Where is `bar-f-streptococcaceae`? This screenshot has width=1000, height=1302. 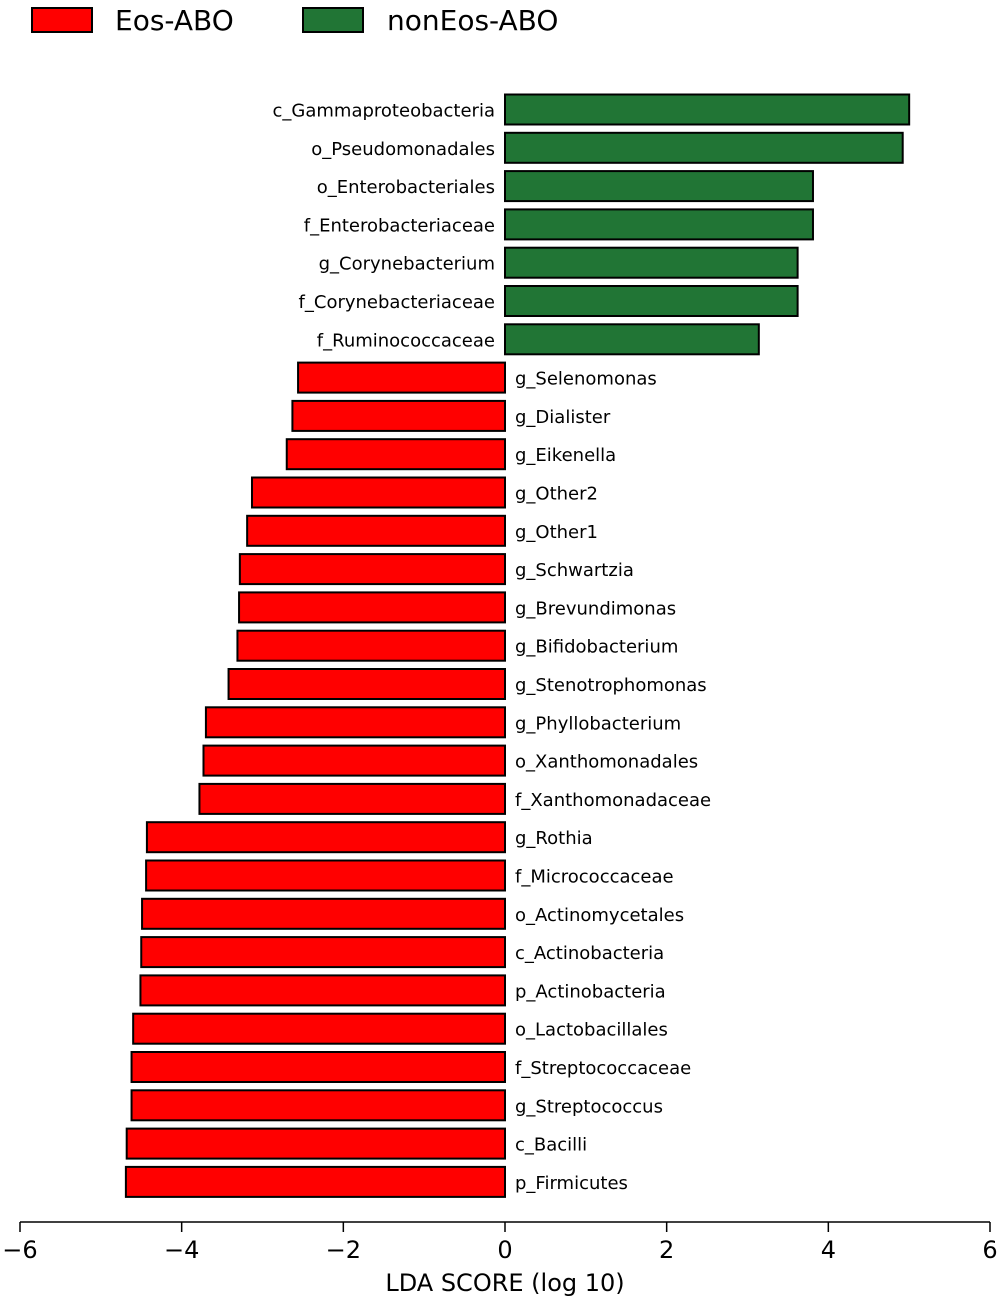
bar-f-streptococcaceae is located at coordinates (318, 1067).